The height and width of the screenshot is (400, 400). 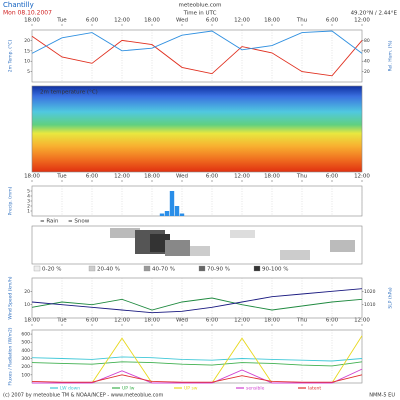 I want to click on cloud-legend: 70-90 %, so click(x=218, y=270).